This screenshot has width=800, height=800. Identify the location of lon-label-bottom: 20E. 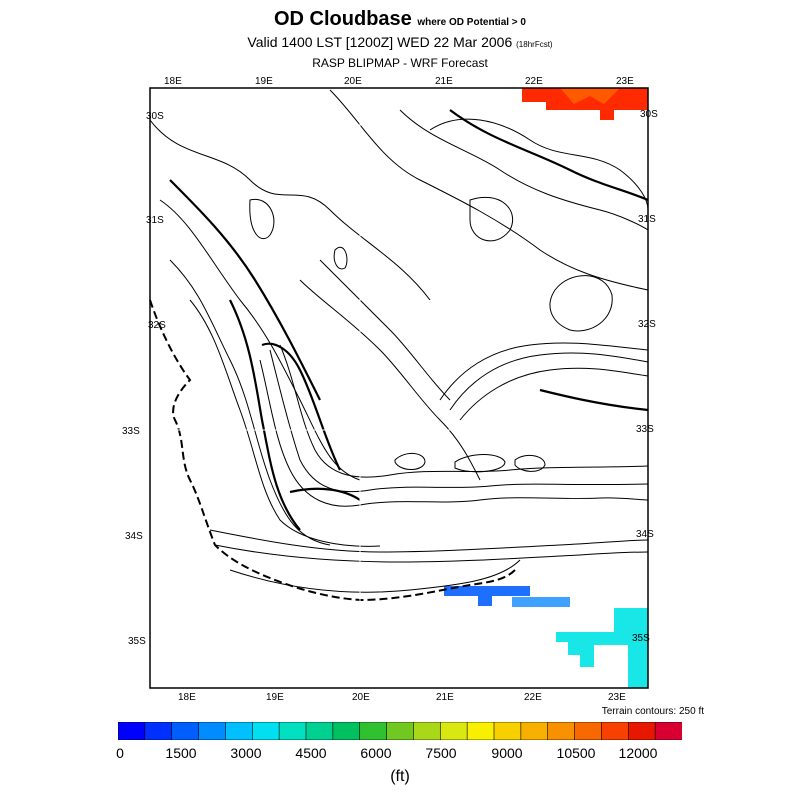
(361, 697).